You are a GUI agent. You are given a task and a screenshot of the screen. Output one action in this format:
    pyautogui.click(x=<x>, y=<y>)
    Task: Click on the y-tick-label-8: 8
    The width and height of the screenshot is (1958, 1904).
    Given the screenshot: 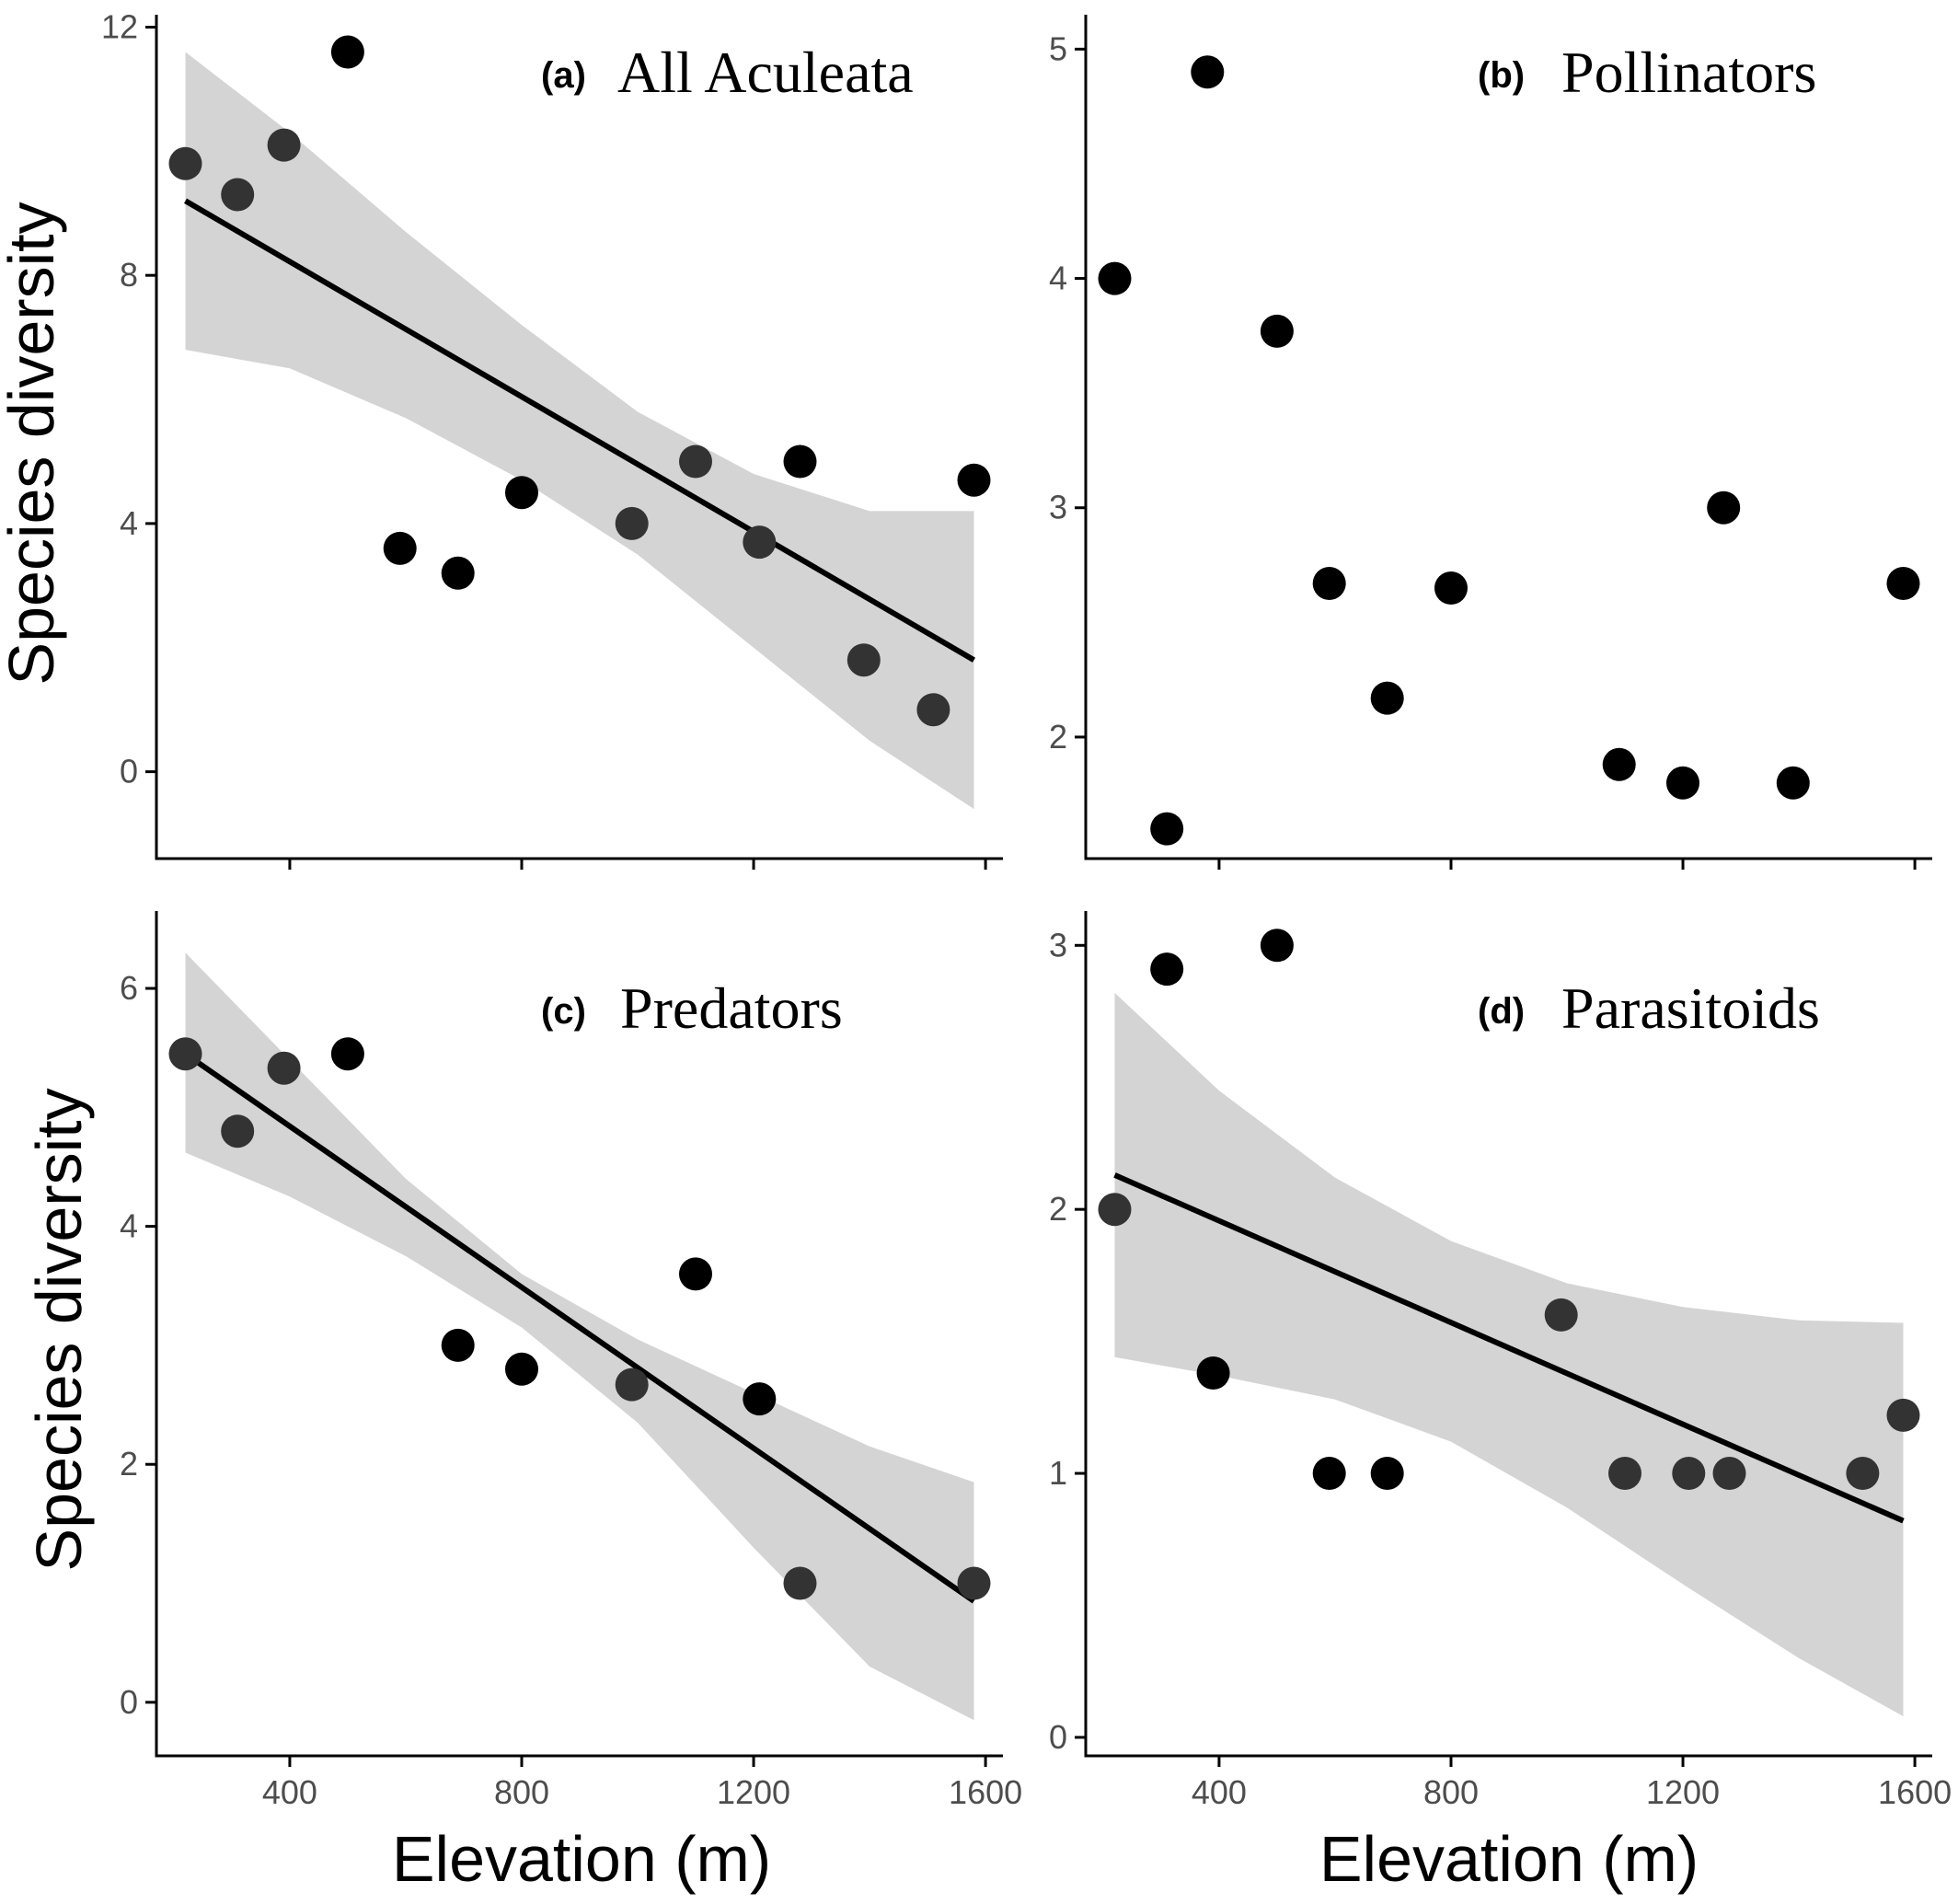 What is the action you would take?
    pyautogui.click(x=129, y=275)
    